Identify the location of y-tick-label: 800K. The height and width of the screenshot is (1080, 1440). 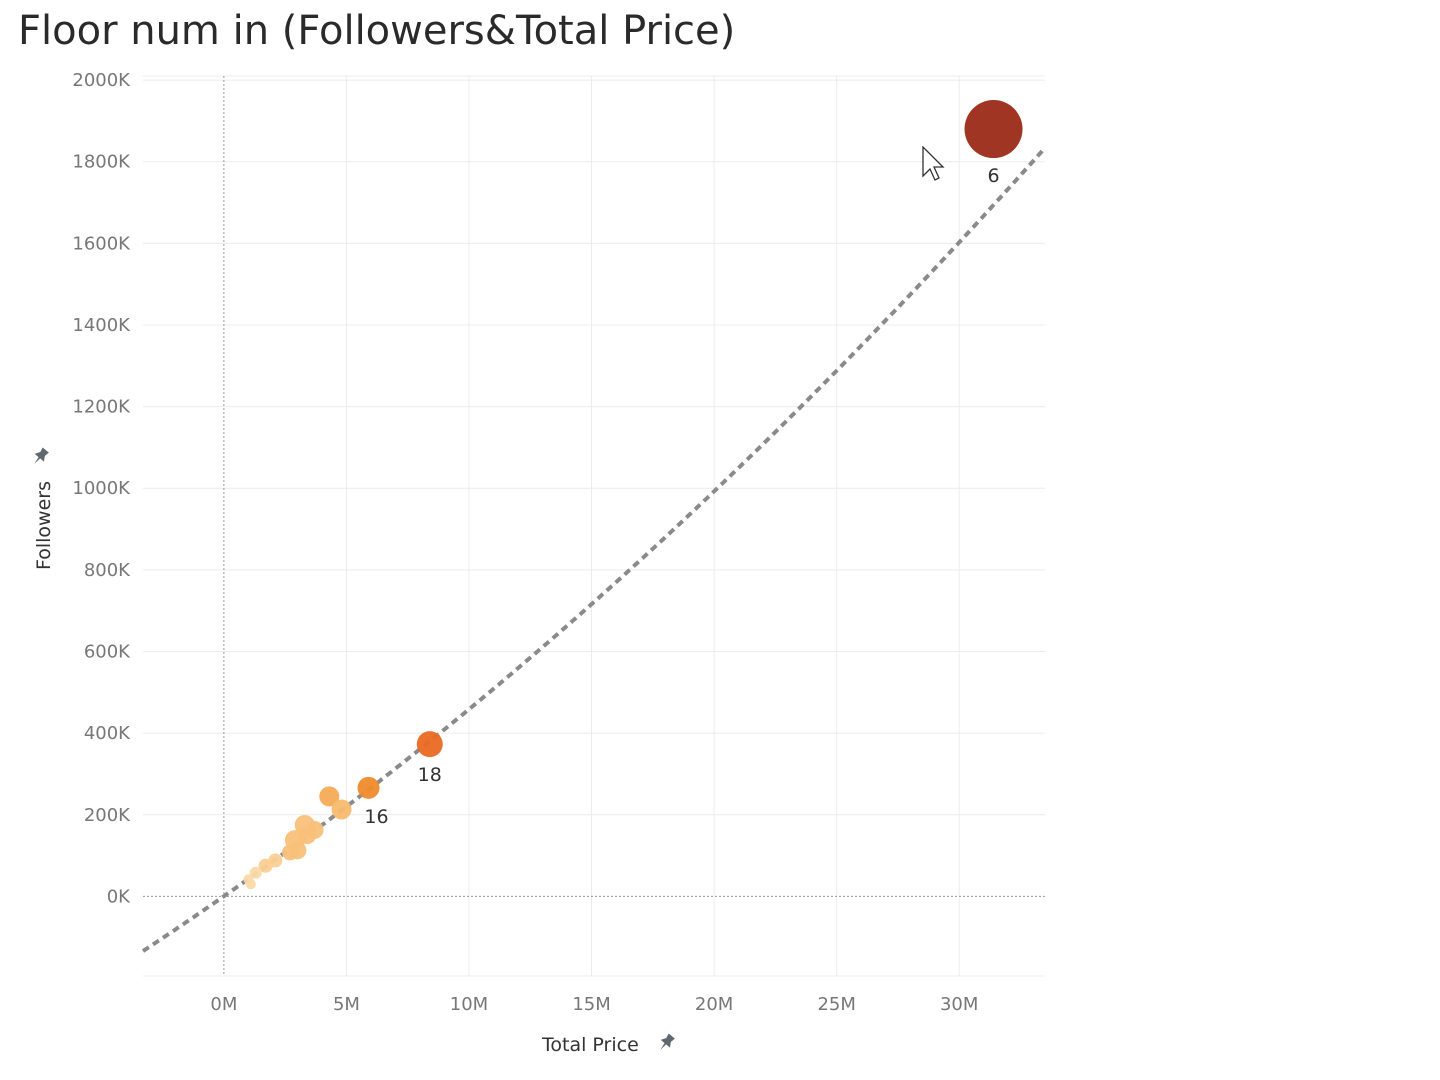
(107, 570).